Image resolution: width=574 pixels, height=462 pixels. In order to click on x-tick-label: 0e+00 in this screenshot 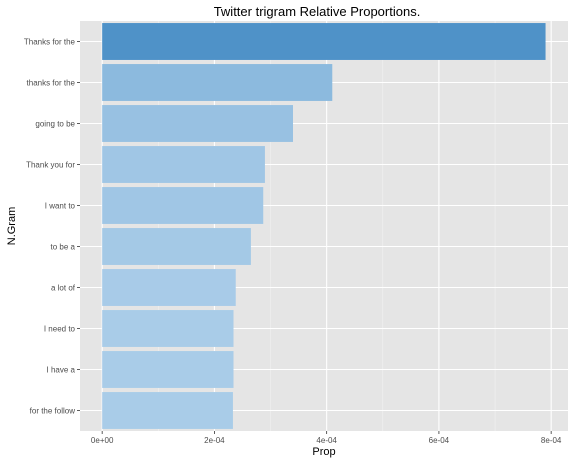, I will do `click(102, 440)`.